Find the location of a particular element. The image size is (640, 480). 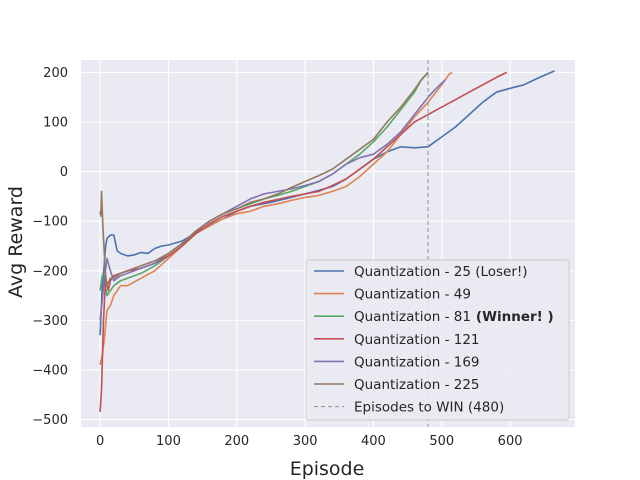

x-tick-label: 500 is located at coordinates (441, 441).